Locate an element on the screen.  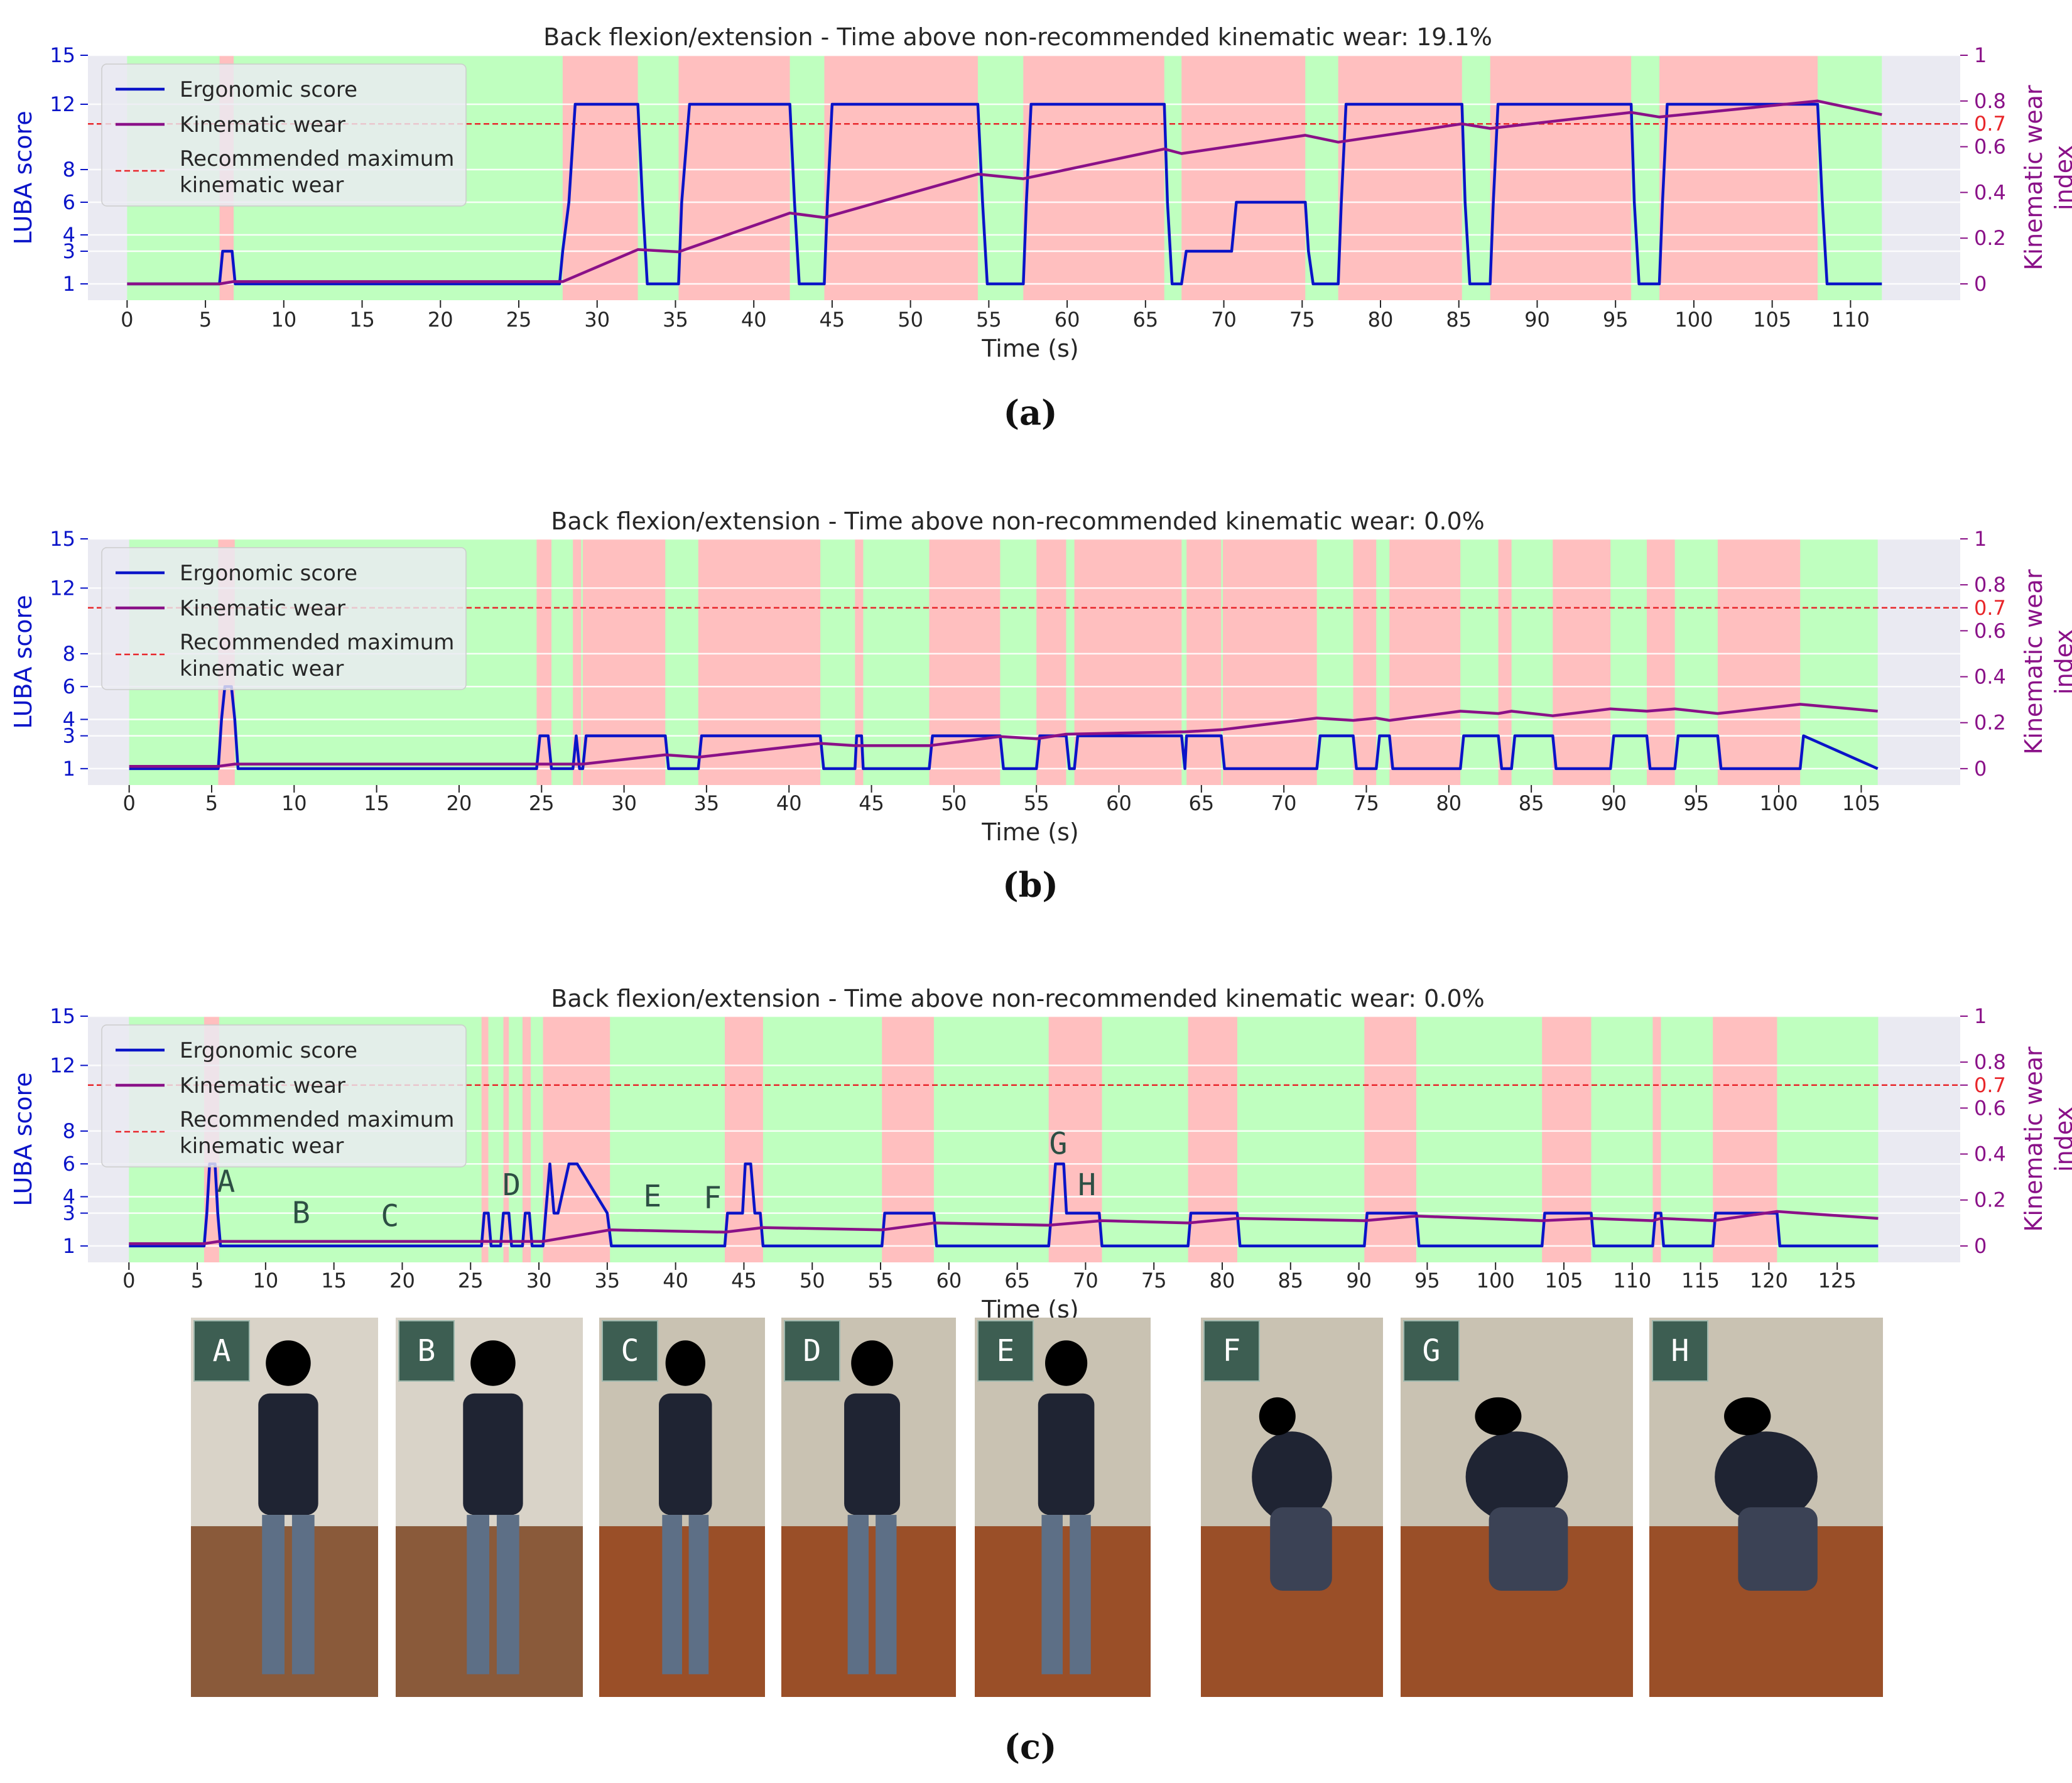
legend-box is located at coordinates (284, 1096).